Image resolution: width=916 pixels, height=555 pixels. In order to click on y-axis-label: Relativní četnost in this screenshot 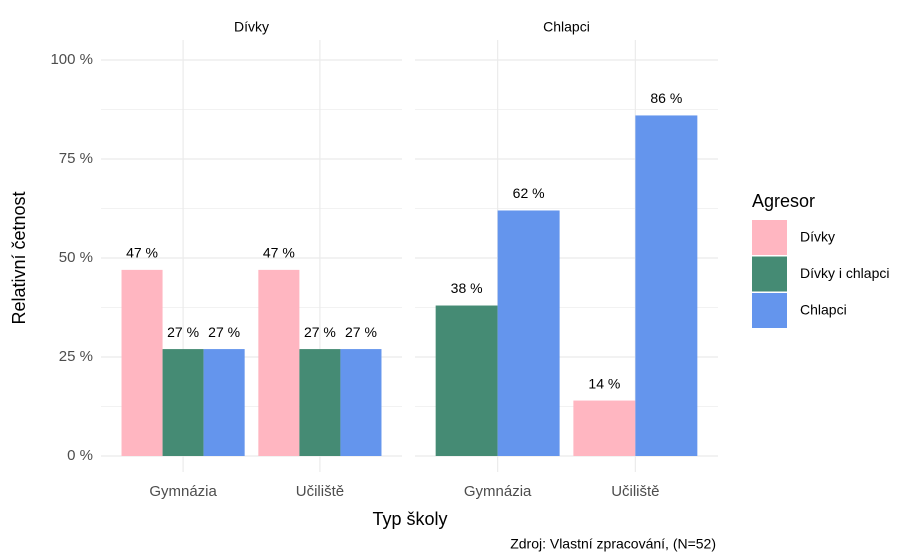, I will do `click(19, 257)`.